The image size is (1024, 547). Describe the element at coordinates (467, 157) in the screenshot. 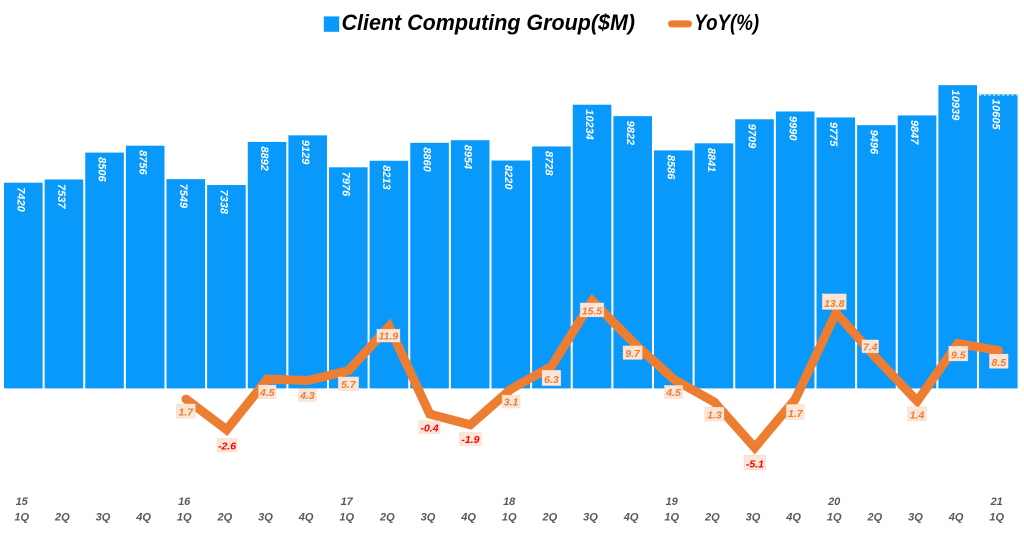

I see `svg-text: 8954` at that location.